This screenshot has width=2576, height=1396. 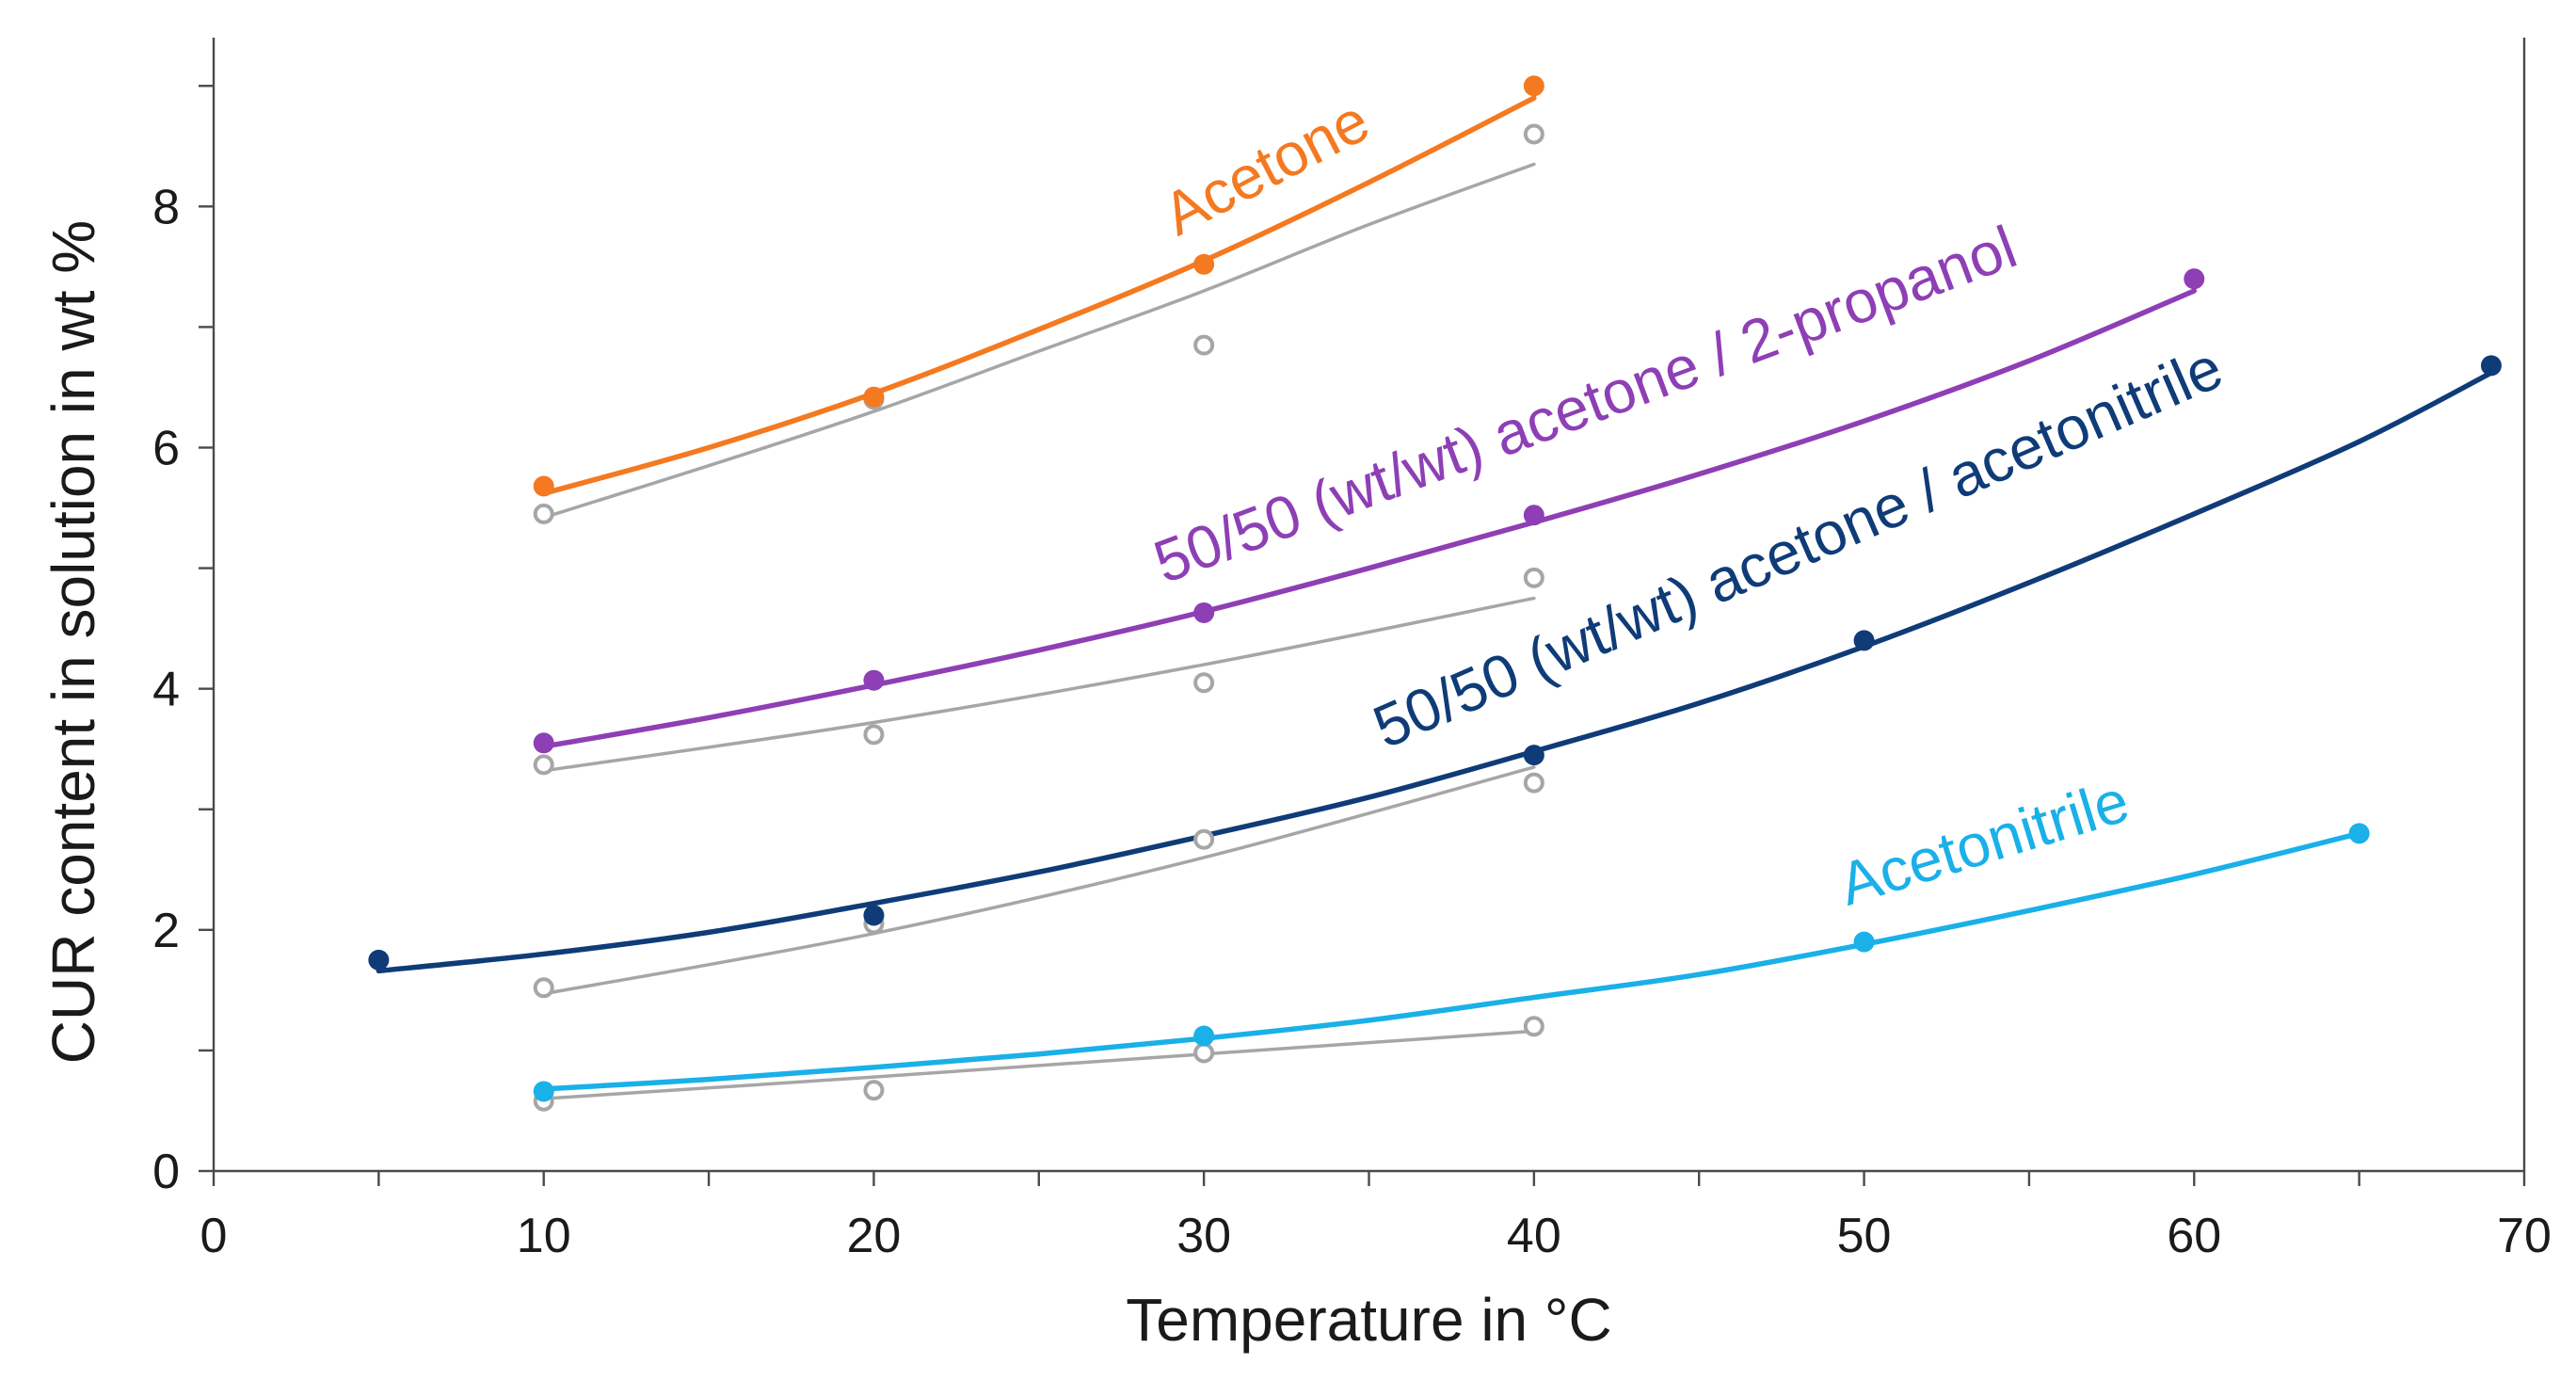 What do you see at coordinates (166, 690) in the screenshot?
I see `y-tick-label: 4` at bounding box center [166, 690].